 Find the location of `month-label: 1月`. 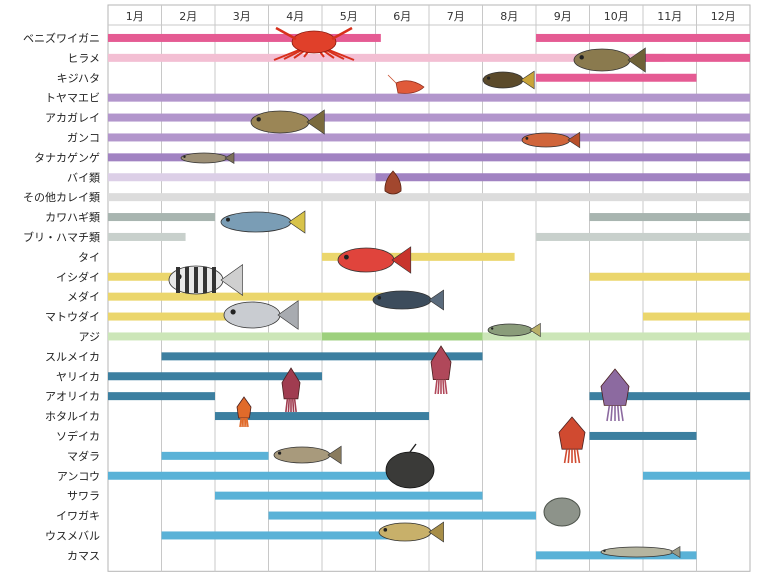

month-label: 1月 is located at coordinates (135, 16).